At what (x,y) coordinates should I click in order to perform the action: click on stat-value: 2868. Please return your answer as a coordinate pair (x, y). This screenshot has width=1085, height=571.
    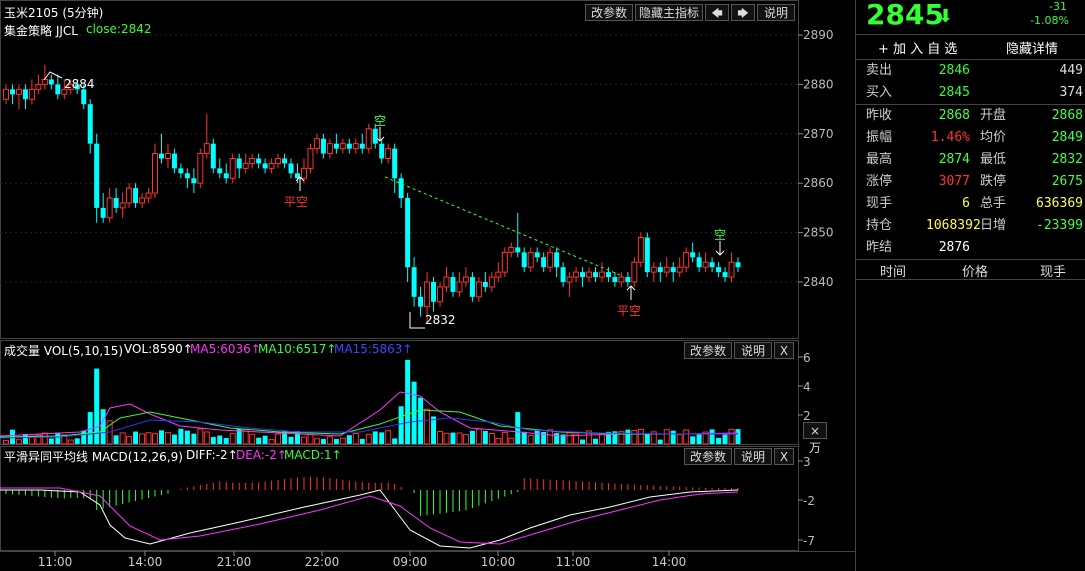
    Looking at the image, I should click on (1067, 115).